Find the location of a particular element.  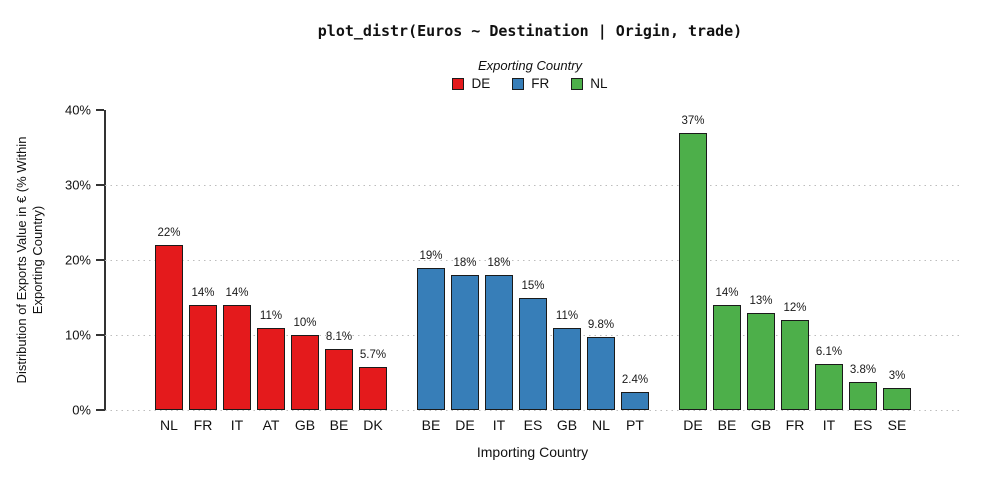

bar-FR-IT is located at coordinates (499, 342).